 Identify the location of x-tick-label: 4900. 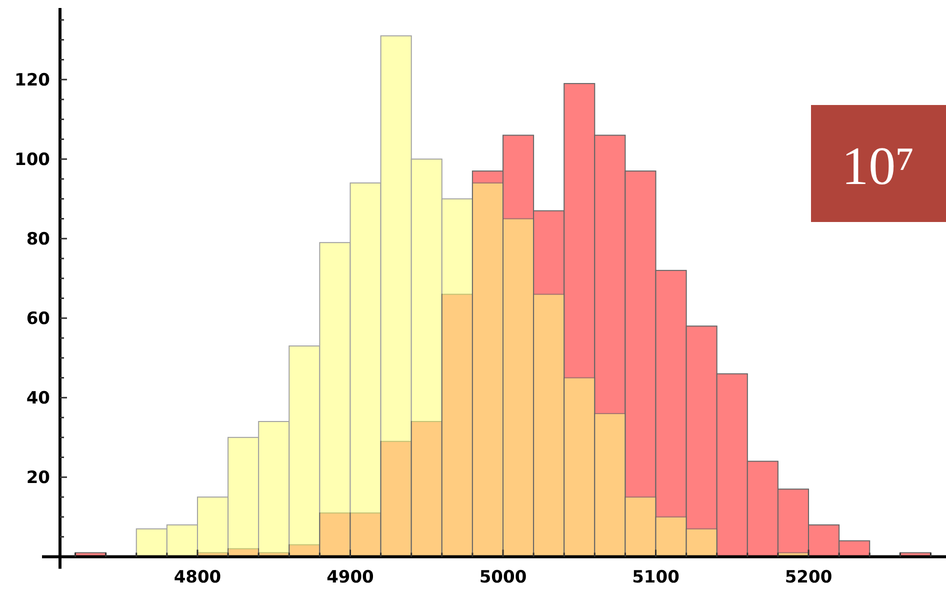
(350, 578).